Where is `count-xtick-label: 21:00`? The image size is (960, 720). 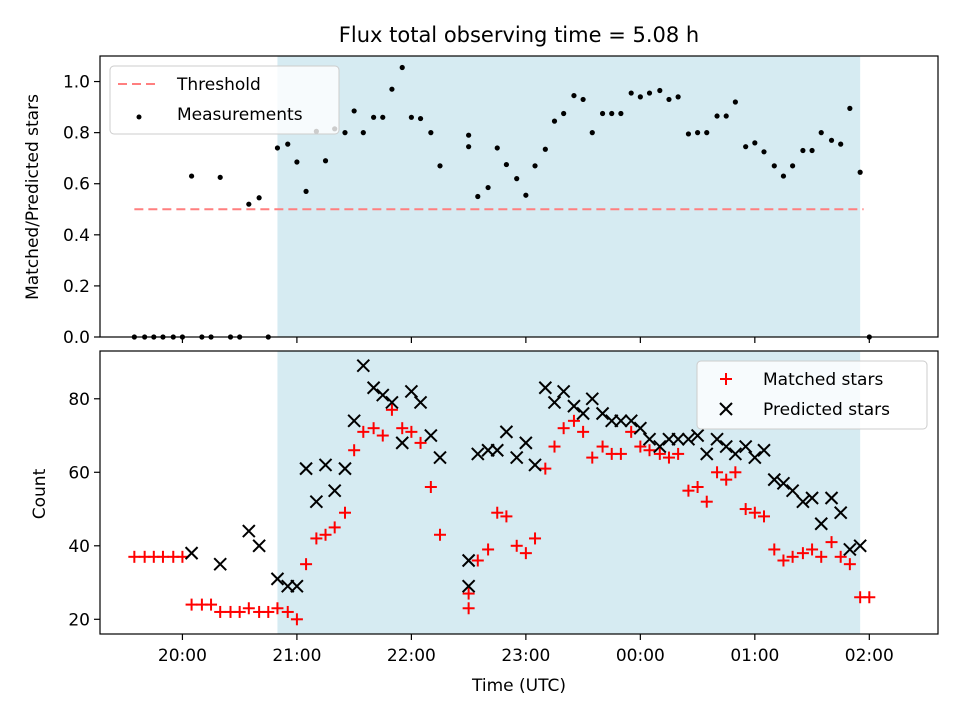 count-xtick-label: 21:00 is located at coordinates (296, 656).